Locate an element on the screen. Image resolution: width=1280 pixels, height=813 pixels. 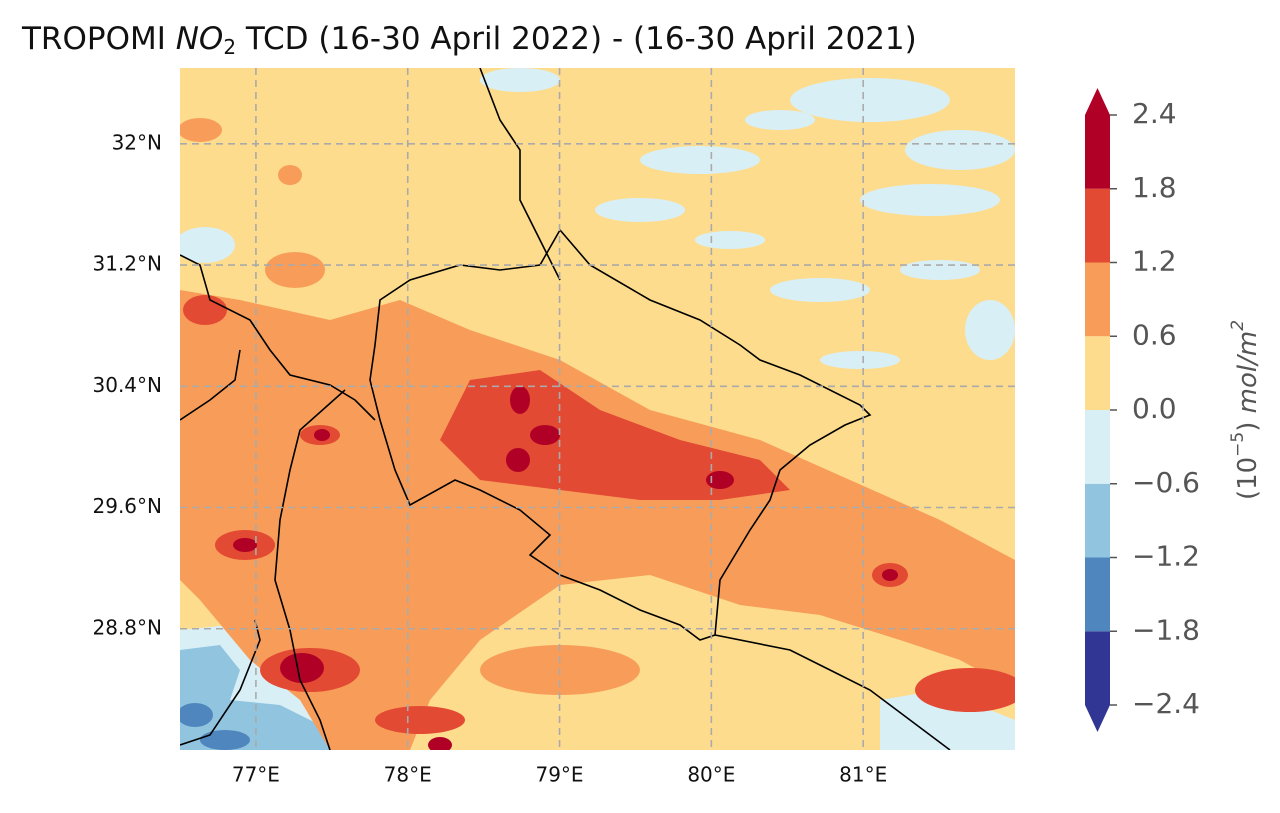
x-tick-label: 77°E is located at coordinates (256, 775).